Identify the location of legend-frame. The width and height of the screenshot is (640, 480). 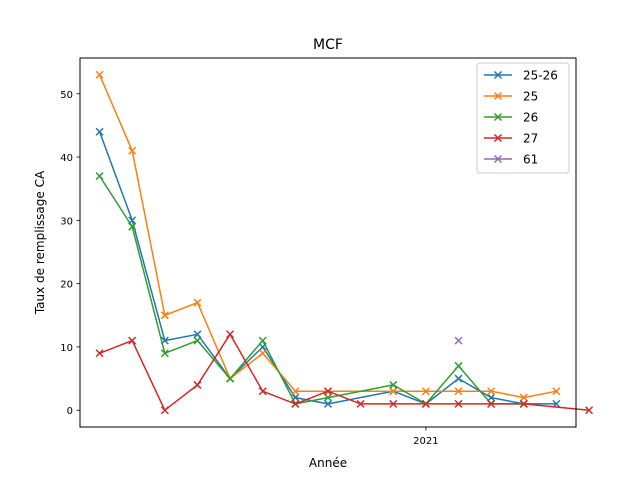
(523, 118).